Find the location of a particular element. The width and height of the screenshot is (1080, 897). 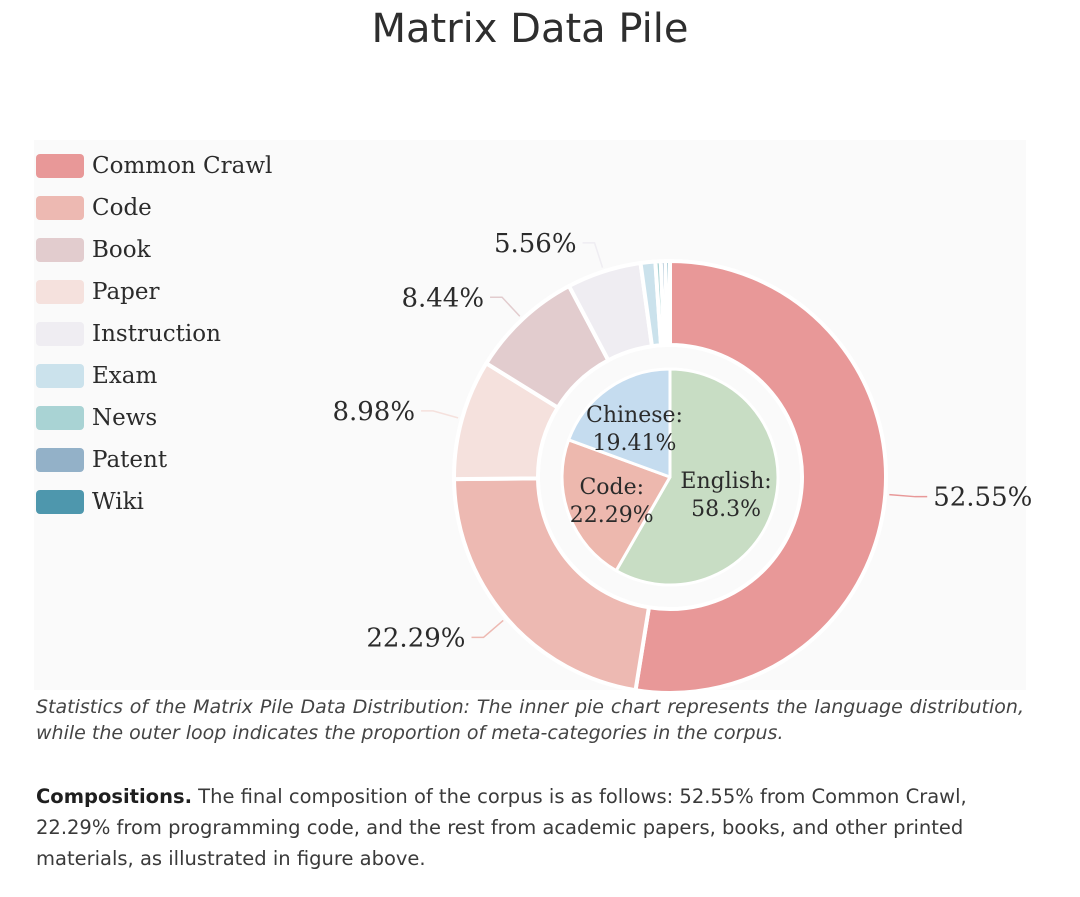

outer-value-label: 8.44% is located at coordinates (442, 298).